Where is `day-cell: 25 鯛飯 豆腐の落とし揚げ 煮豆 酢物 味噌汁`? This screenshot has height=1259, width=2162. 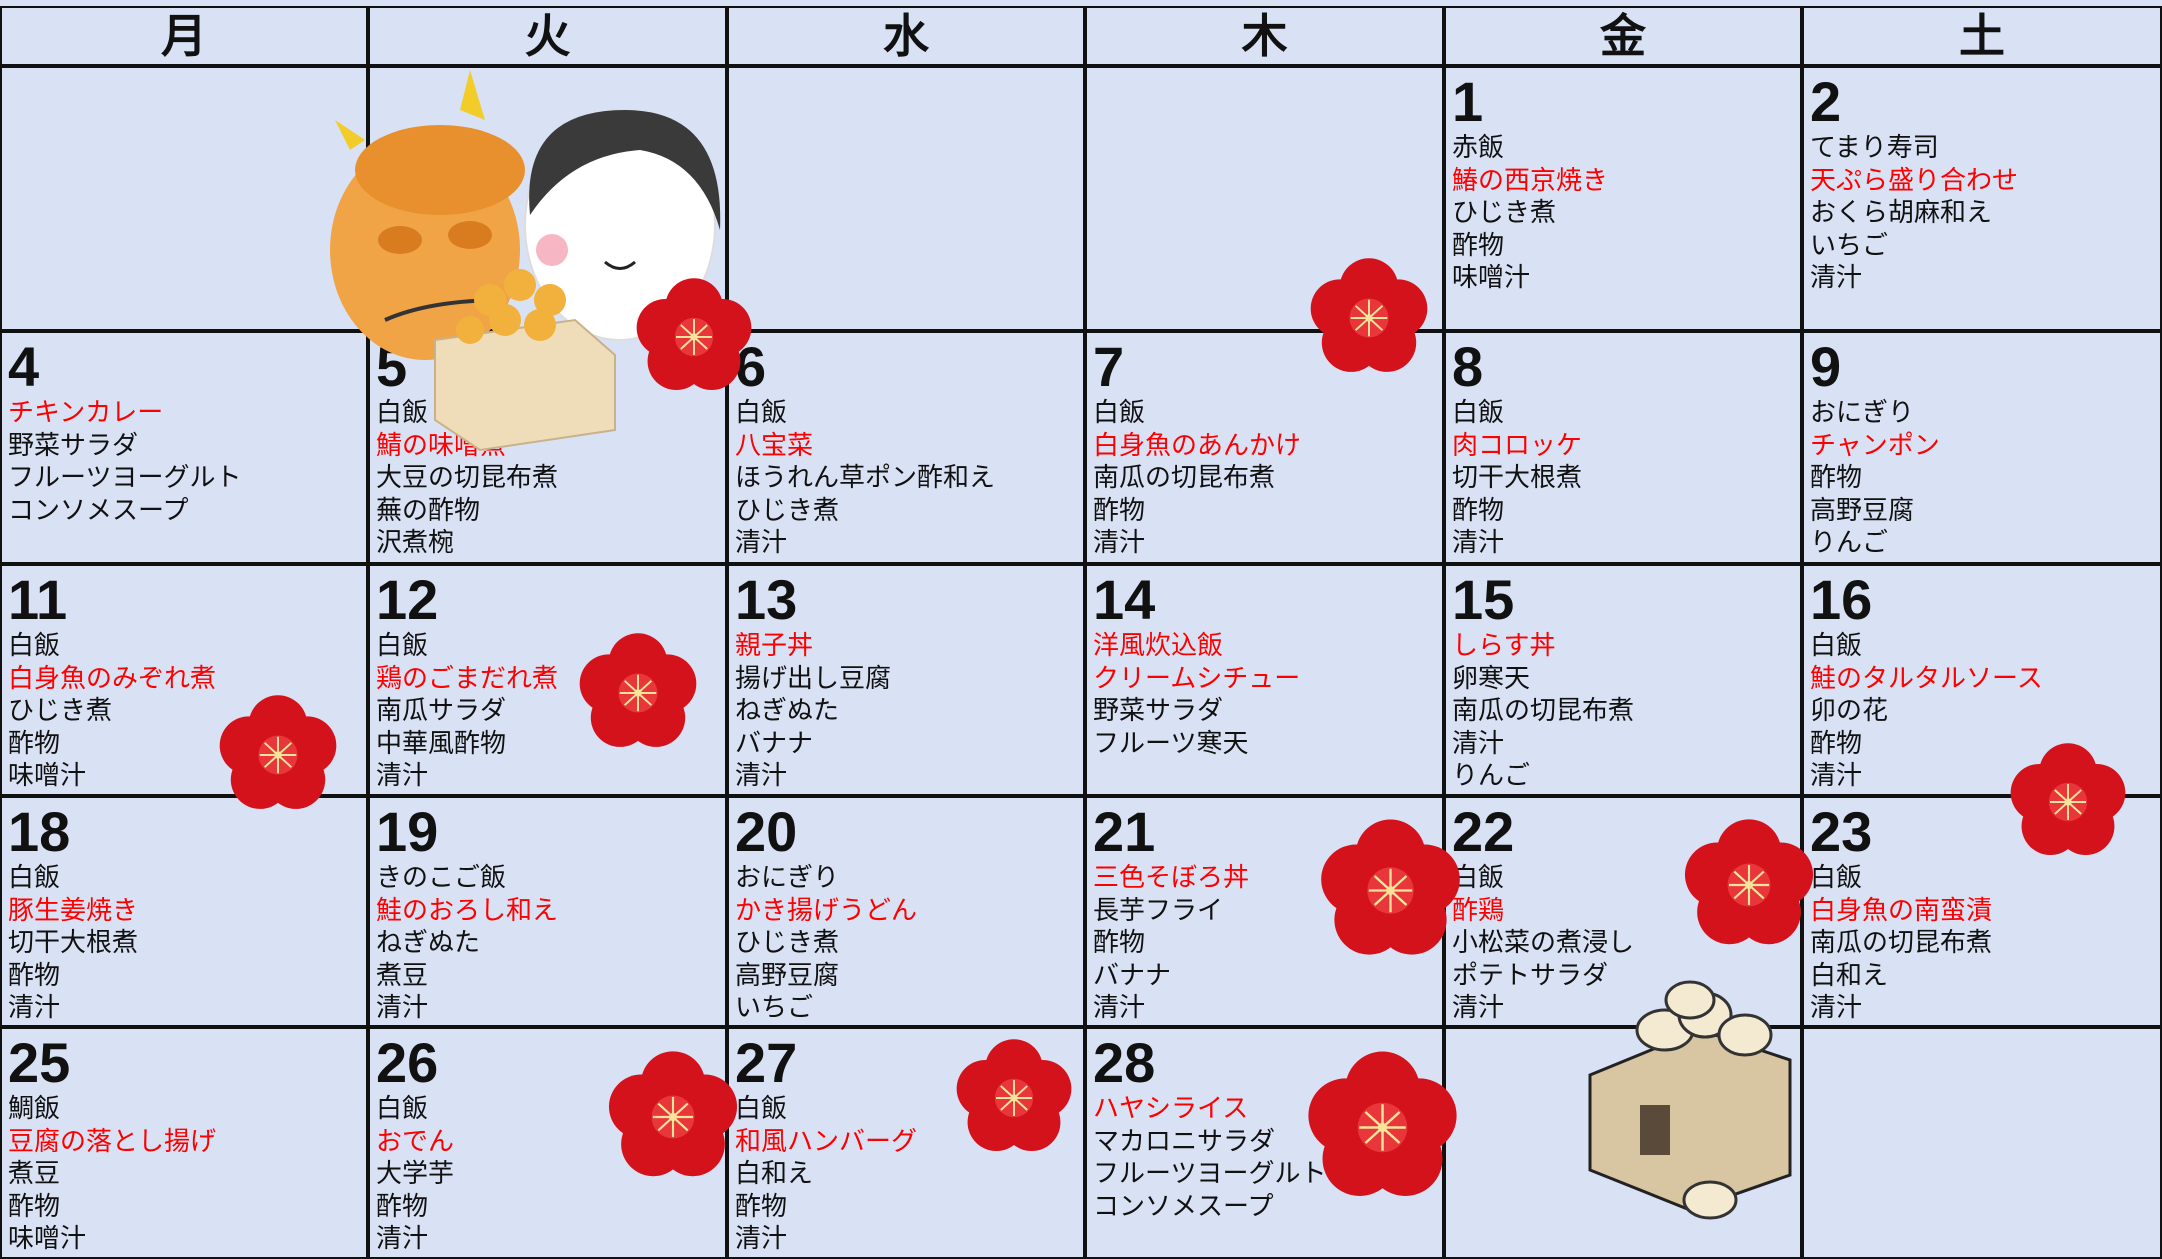 day-cell: 25 鯛飯 豆腐の落とし揚げ 煮豆 酢物 味噌汁 is located at coordinates (184, 1143).